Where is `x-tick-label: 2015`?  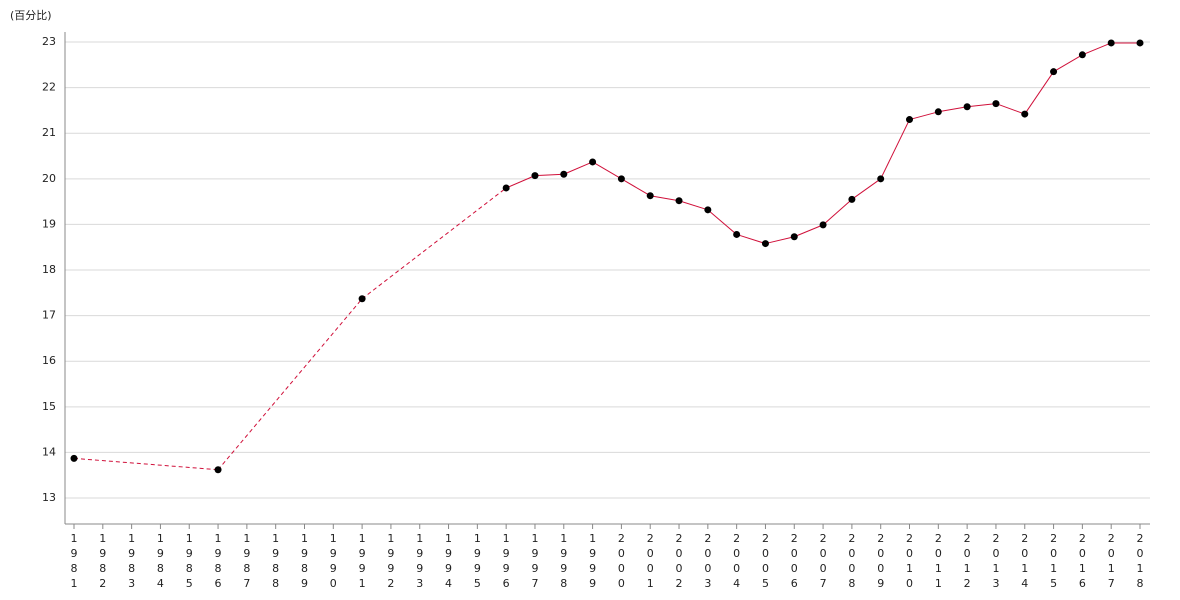 x-tick-label: 2015 is located at coordinates (1053, 562).